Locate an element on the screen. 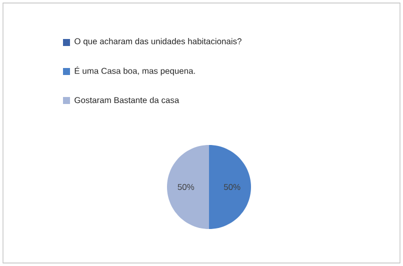 The image size is (403, 266). legend-label: É uma Casa boa, mas pequena. is located at coordinates (134, 71).